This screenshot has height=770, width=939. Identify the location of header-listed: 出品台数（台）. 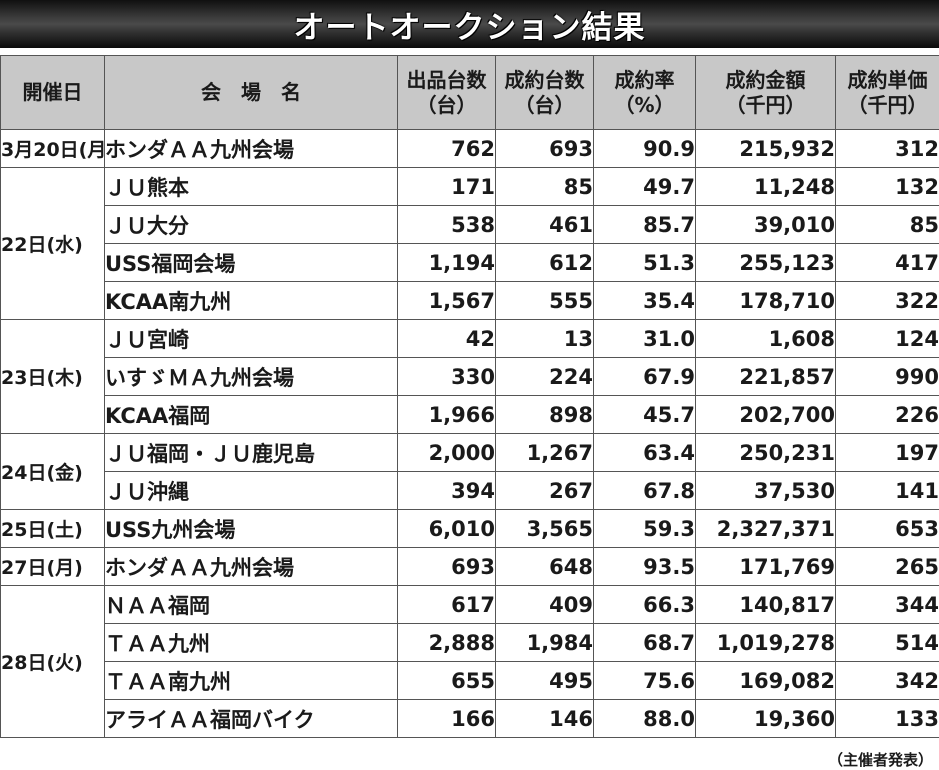
(447, 93).